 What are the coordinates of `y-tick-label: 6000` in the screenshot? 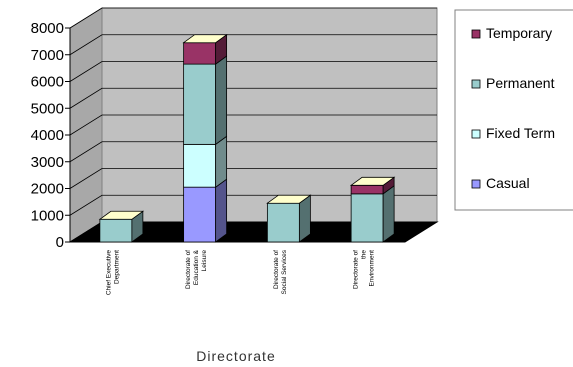 It's located at (47, 82).